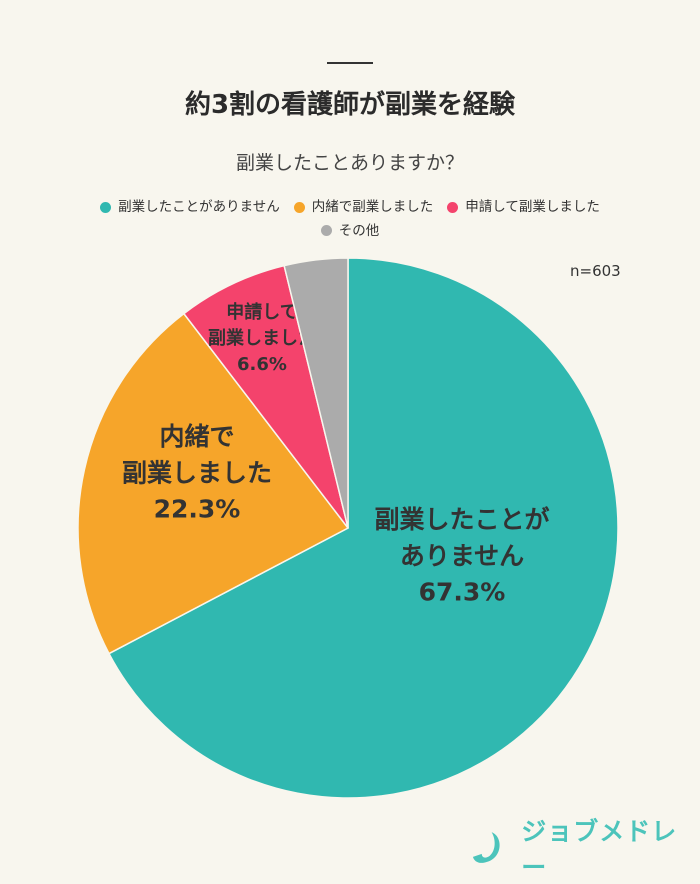 Image resolution: width=700 pixels, height=884 pixels. I want to click on legend-item: 副業したことがありません, so click(190, 207).